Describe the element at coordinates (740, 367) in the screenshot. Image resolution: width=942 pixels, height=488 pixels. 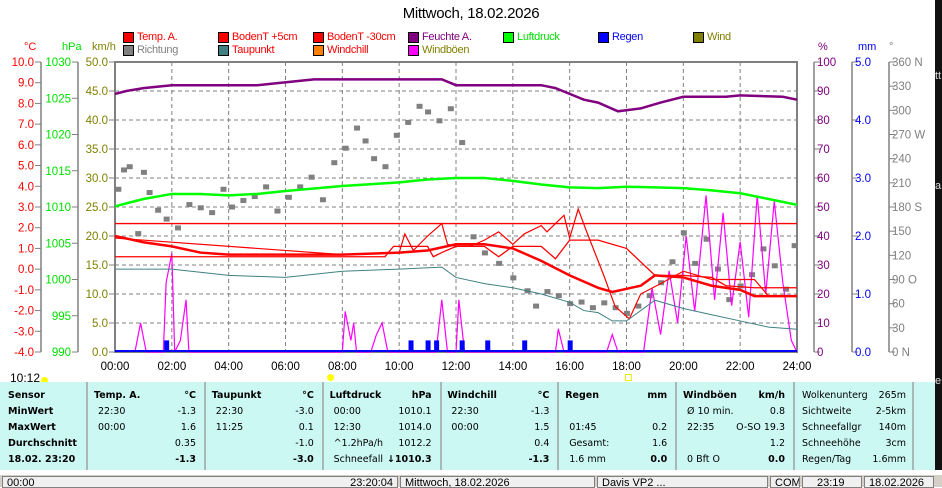
I see `x-tick-label: 22:00` at that location.